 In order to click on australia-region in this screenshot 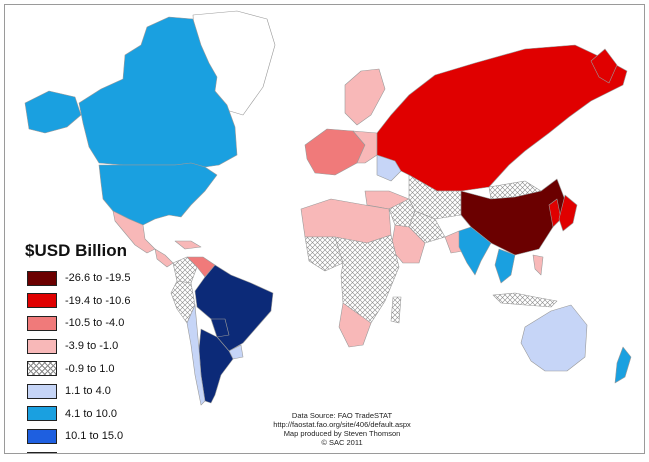, I will do `click(554, 338)`.